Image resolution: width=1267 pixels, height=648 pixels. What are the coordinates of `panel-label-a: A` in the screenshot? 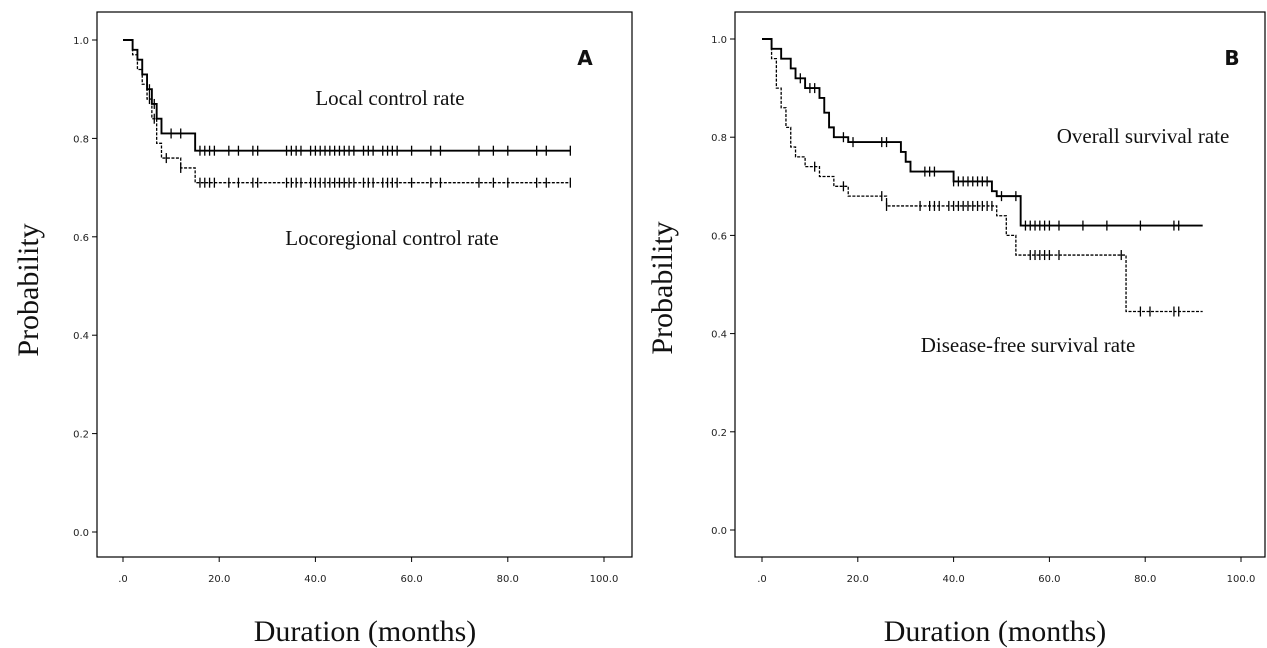 It's located at (585, 58).